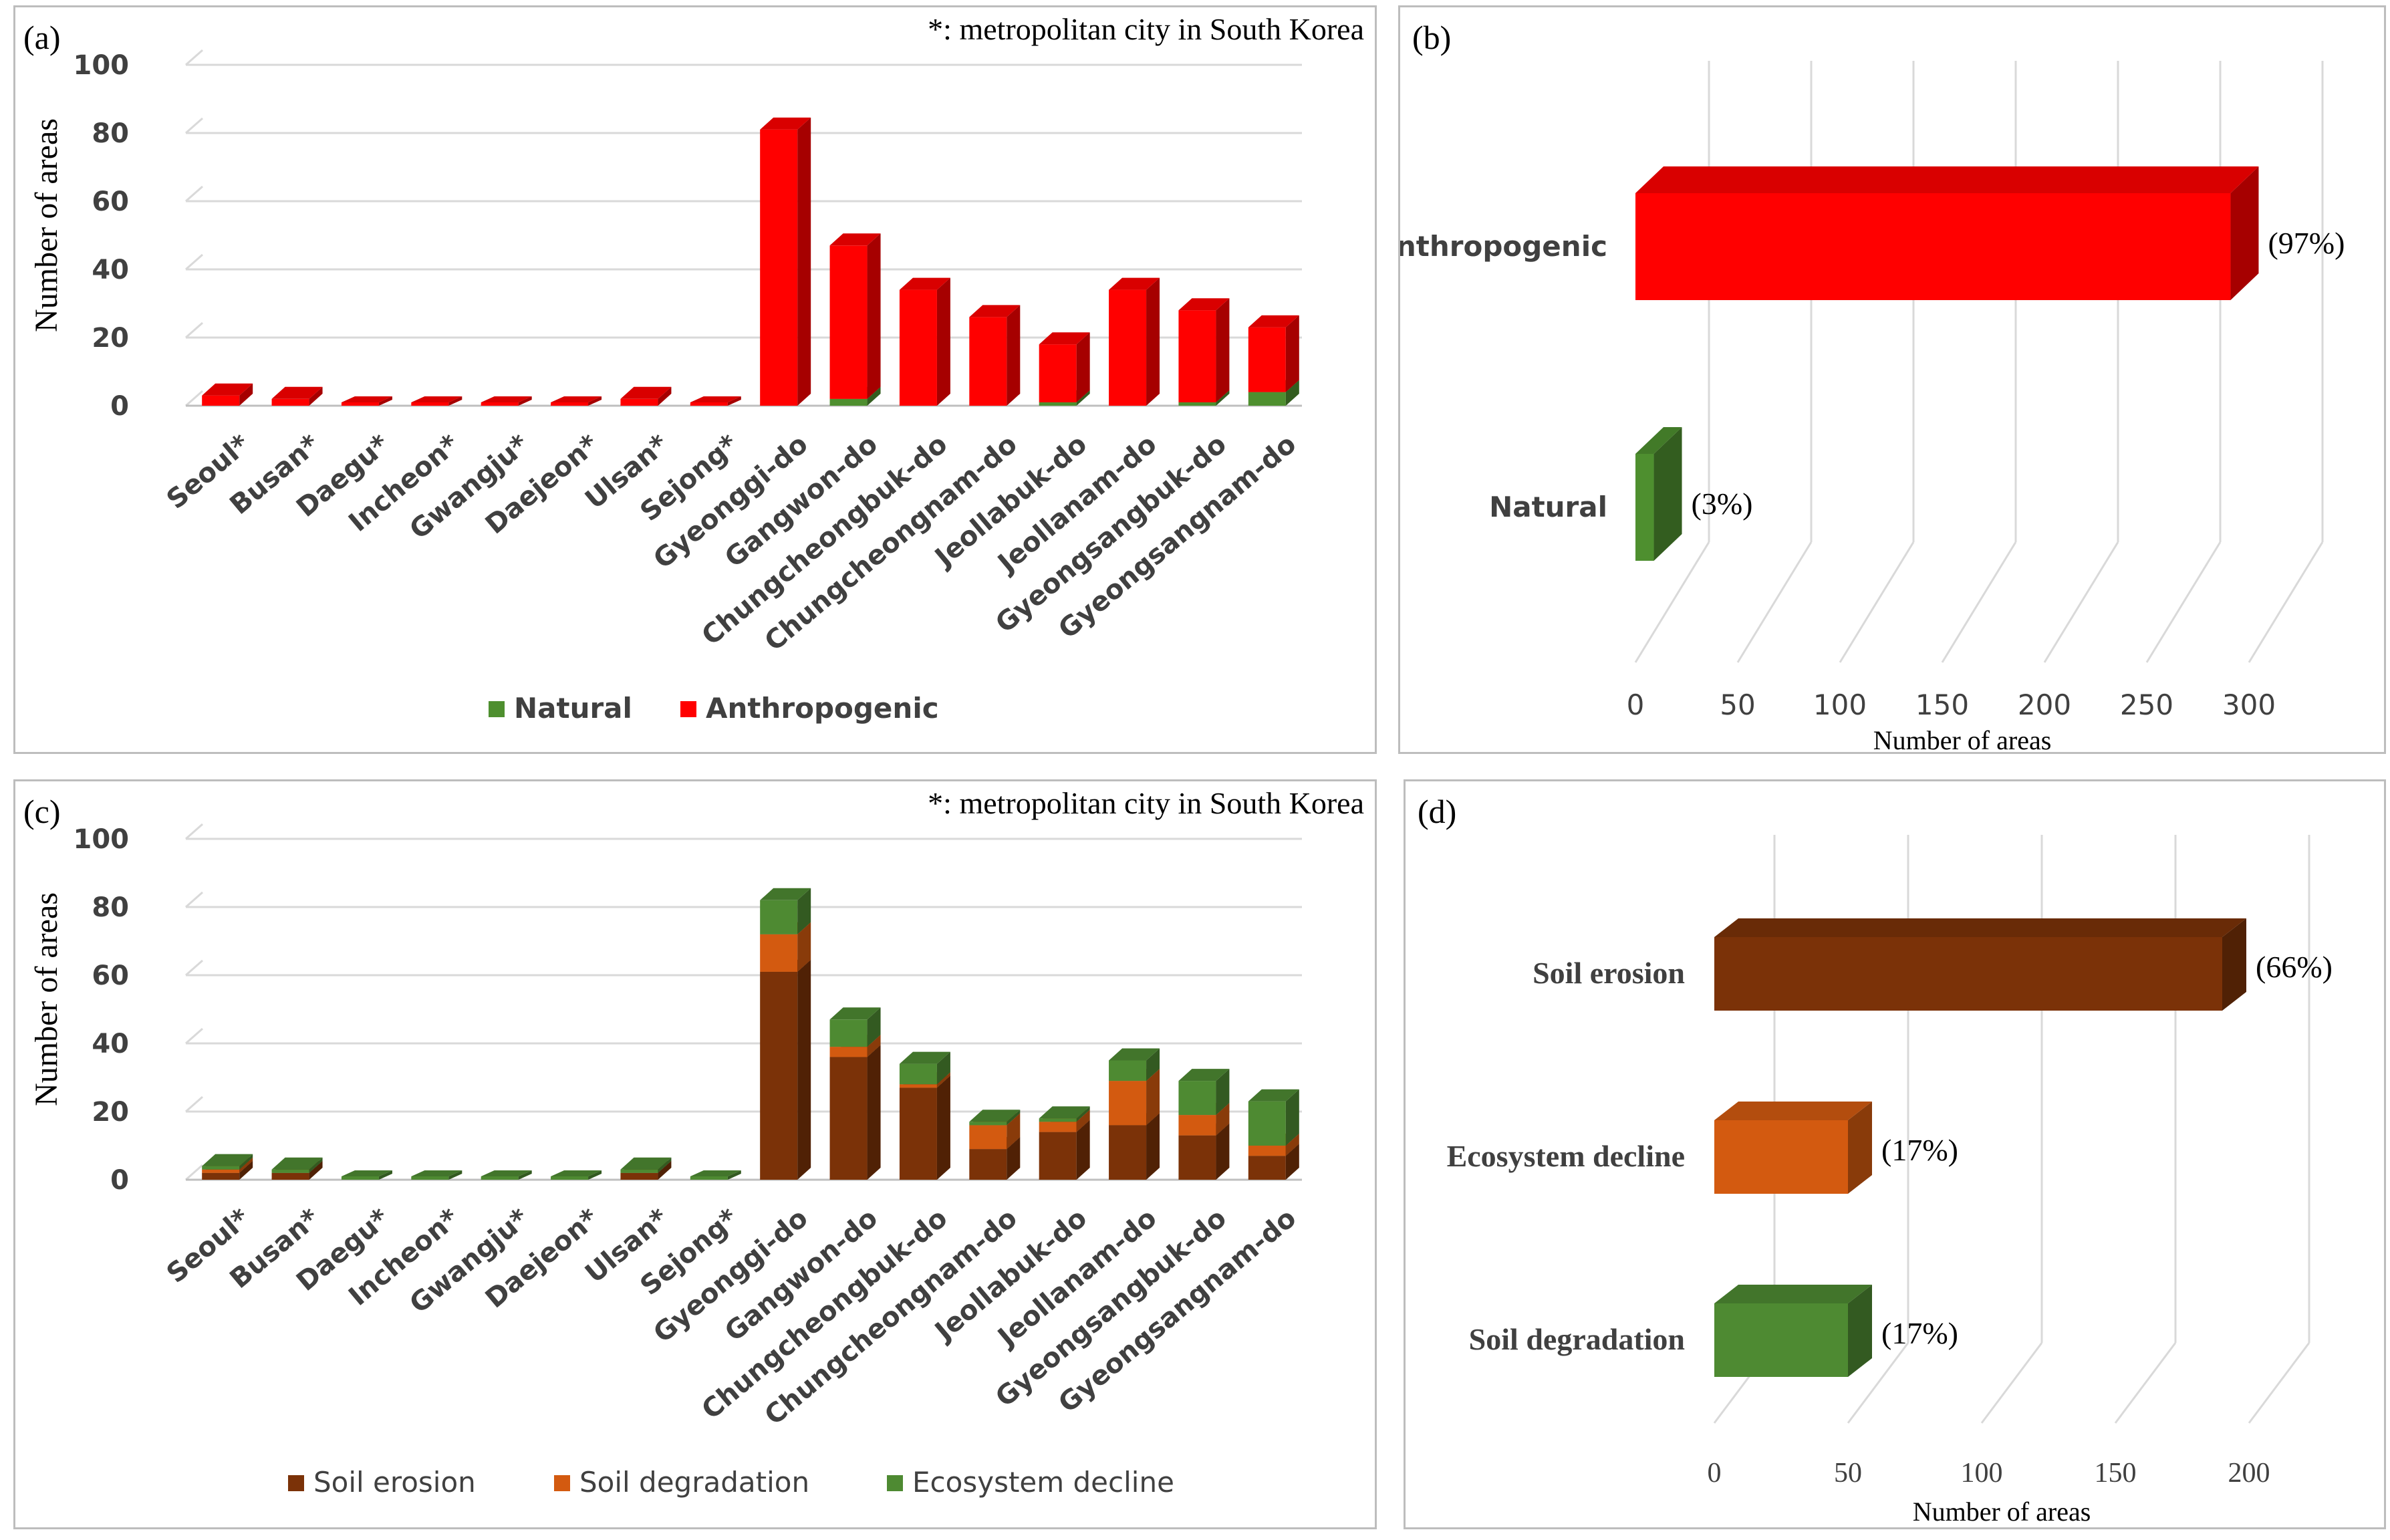 This screenshot has width=2390, height=1540. Describe the element at coordinates (1083, 367) in the screenshot. I see `bar-anthropogenic-12-side` at that location.